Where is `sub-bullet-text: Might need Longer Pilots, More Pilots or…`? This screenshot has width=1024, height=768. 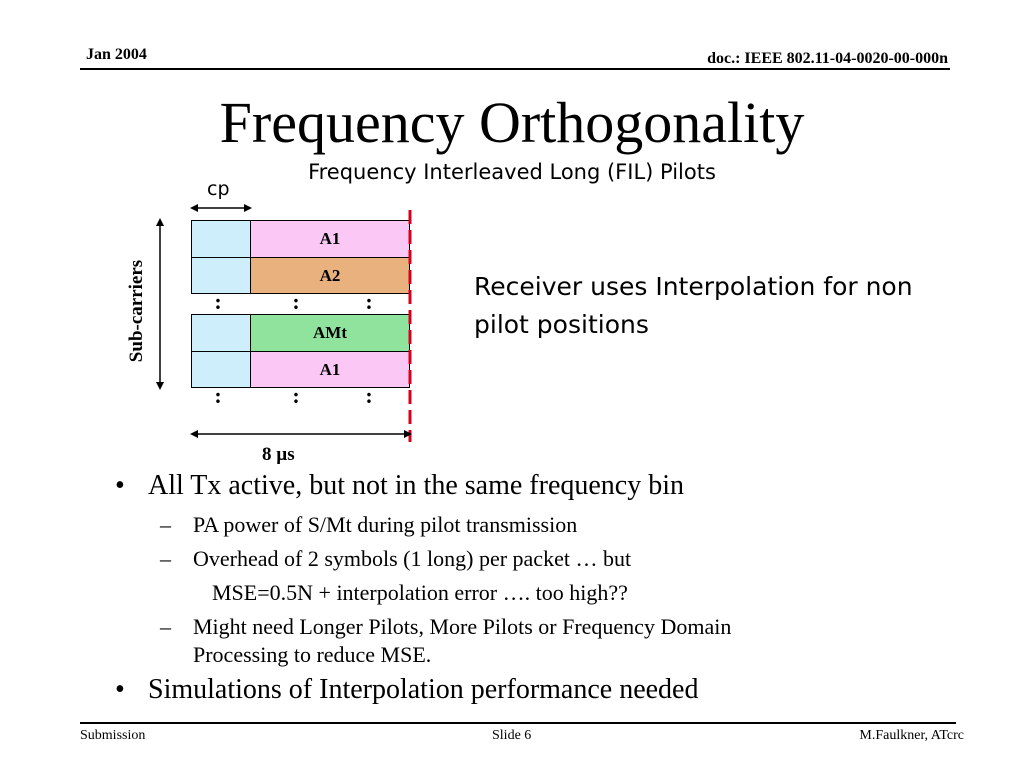 sub-bullet-text: Might need Longer Pilots, More Pilots or… is located at coordinates (462, 626).